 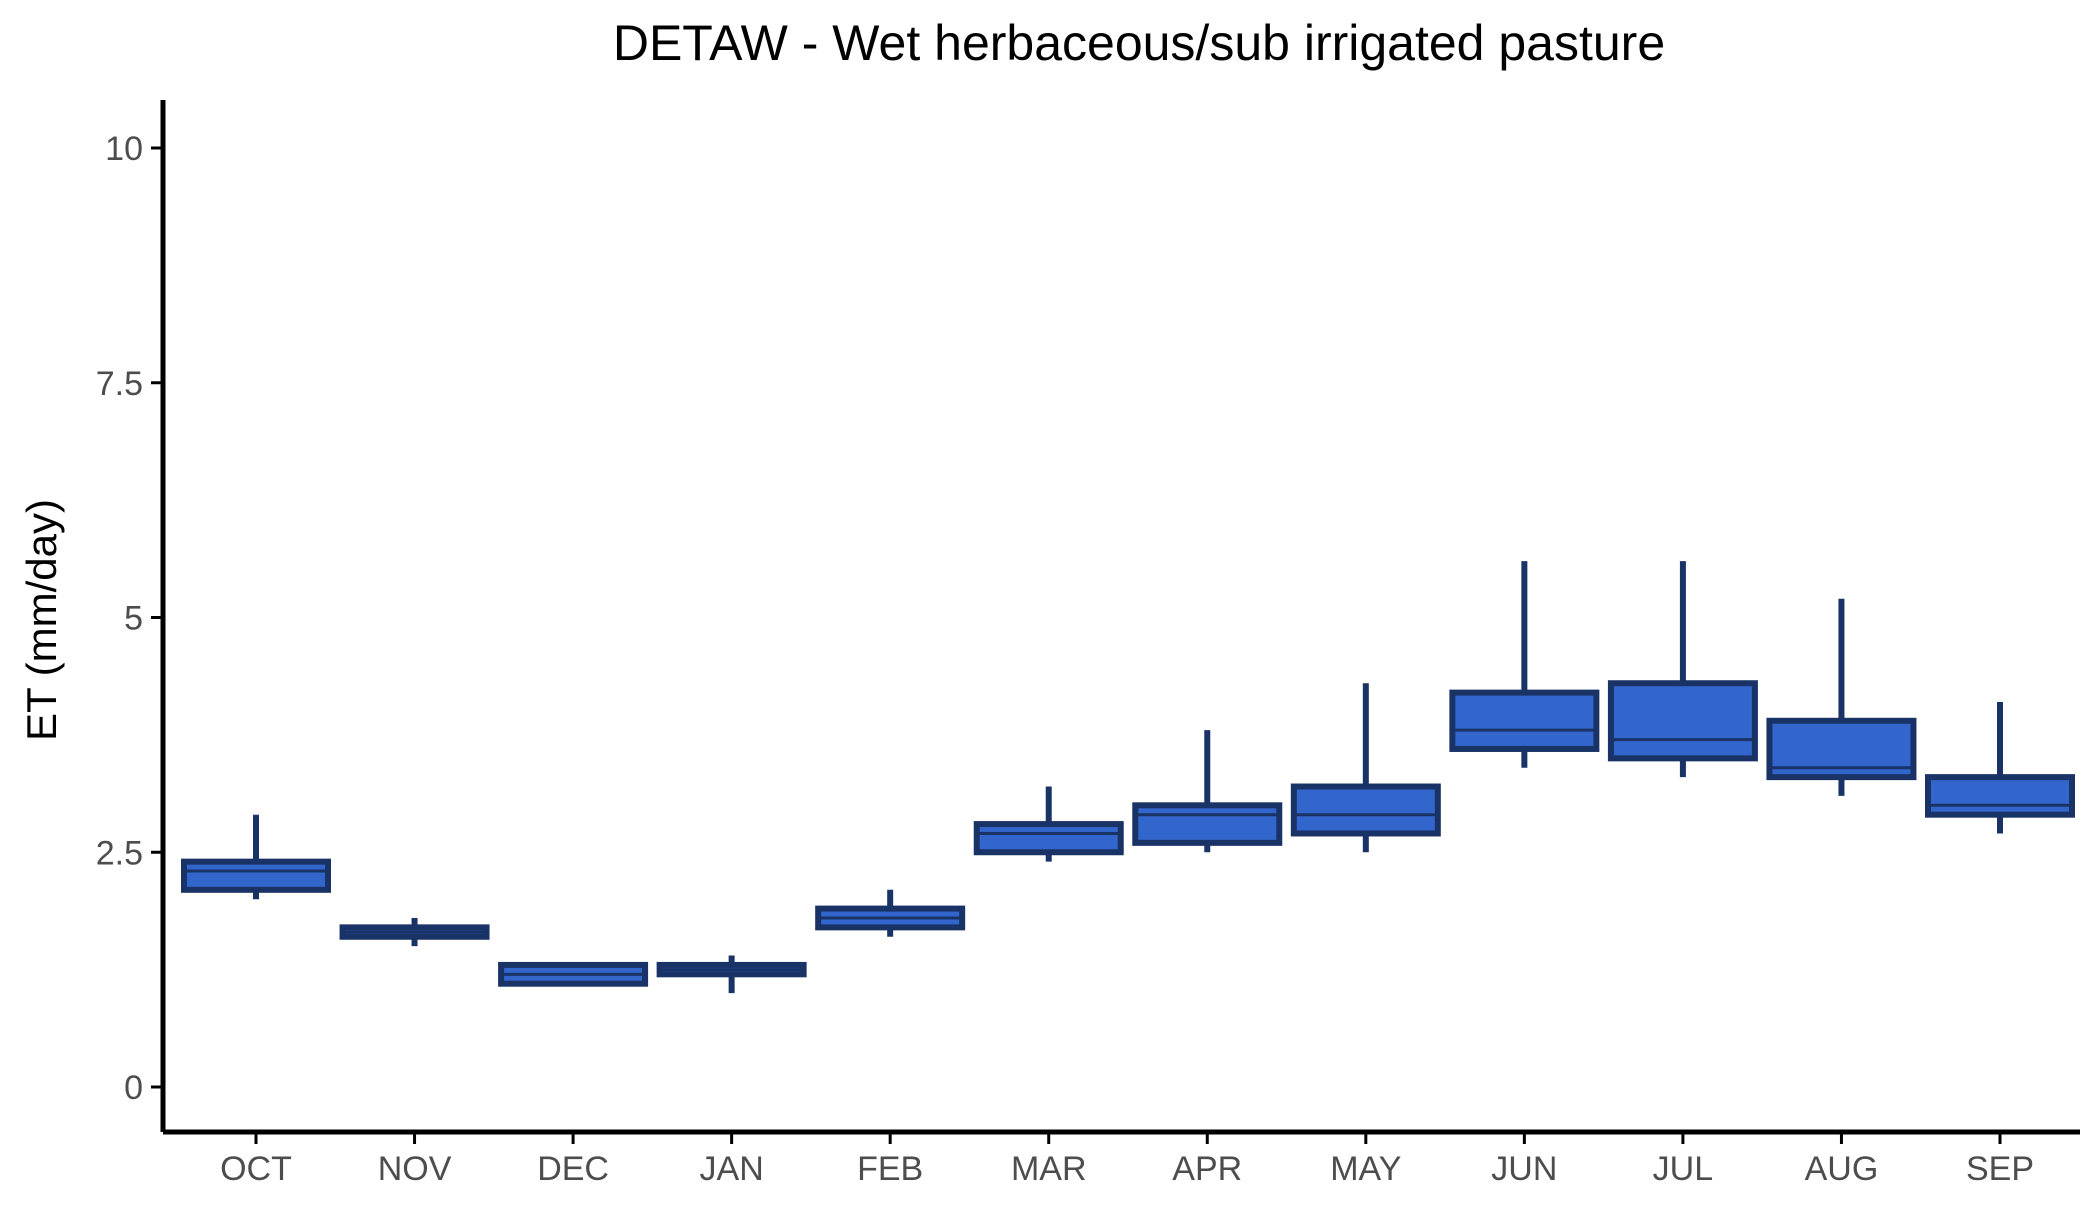 I want to click on x-tick-label-jan: JAN, so click(x=732, y=1169).